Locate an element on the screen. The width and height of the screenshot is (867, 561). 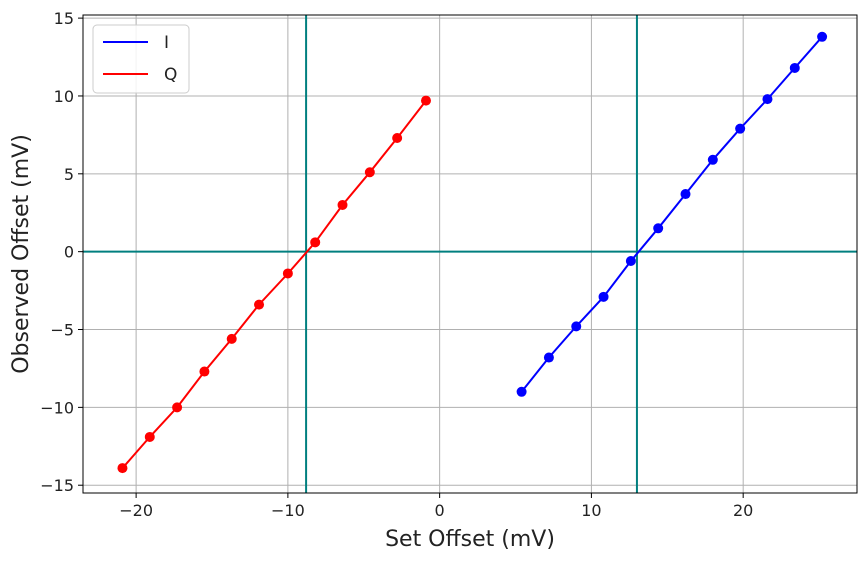
x-tick-label: 10 is located at coordinates (591, 510).